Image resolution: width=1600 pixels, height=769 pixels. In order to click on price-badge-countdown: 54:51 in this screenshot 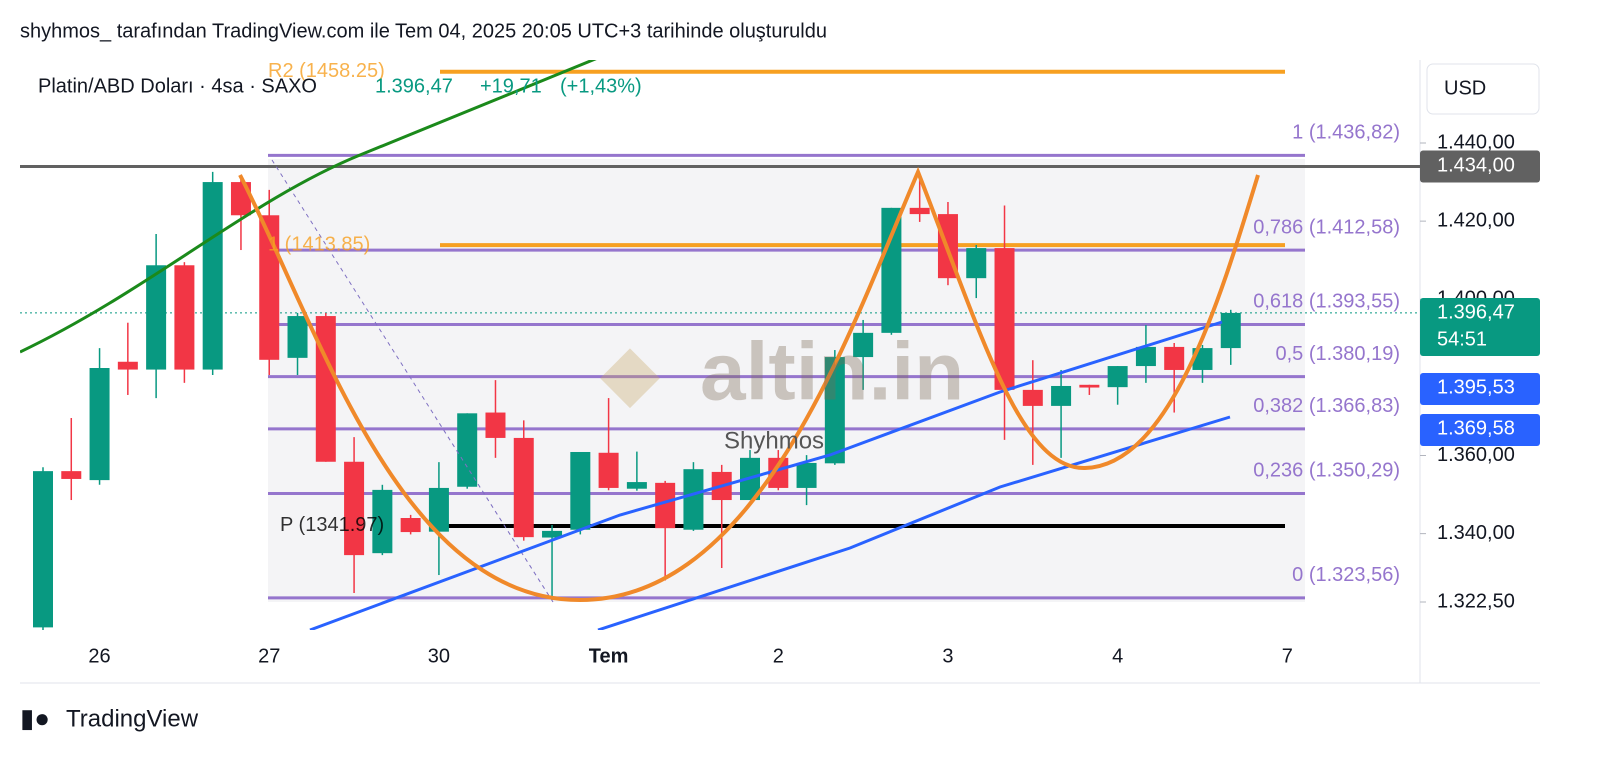, I will do `click(1462, 339)`.